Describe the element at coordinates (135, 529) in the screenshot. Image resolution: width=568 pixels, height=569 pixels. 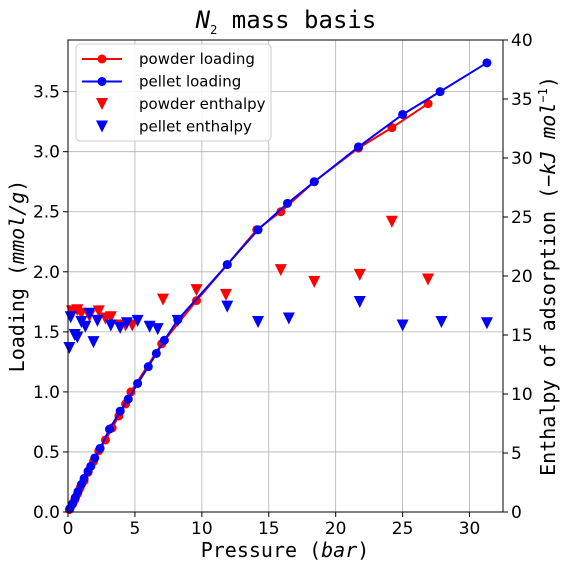
I see `x-tick-label: 5` at that location.